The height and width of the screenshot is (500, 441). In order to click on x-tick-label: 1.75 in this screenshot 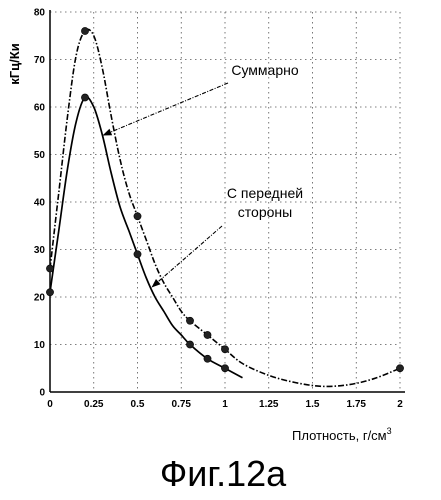, I will do `click(357, 404)`.